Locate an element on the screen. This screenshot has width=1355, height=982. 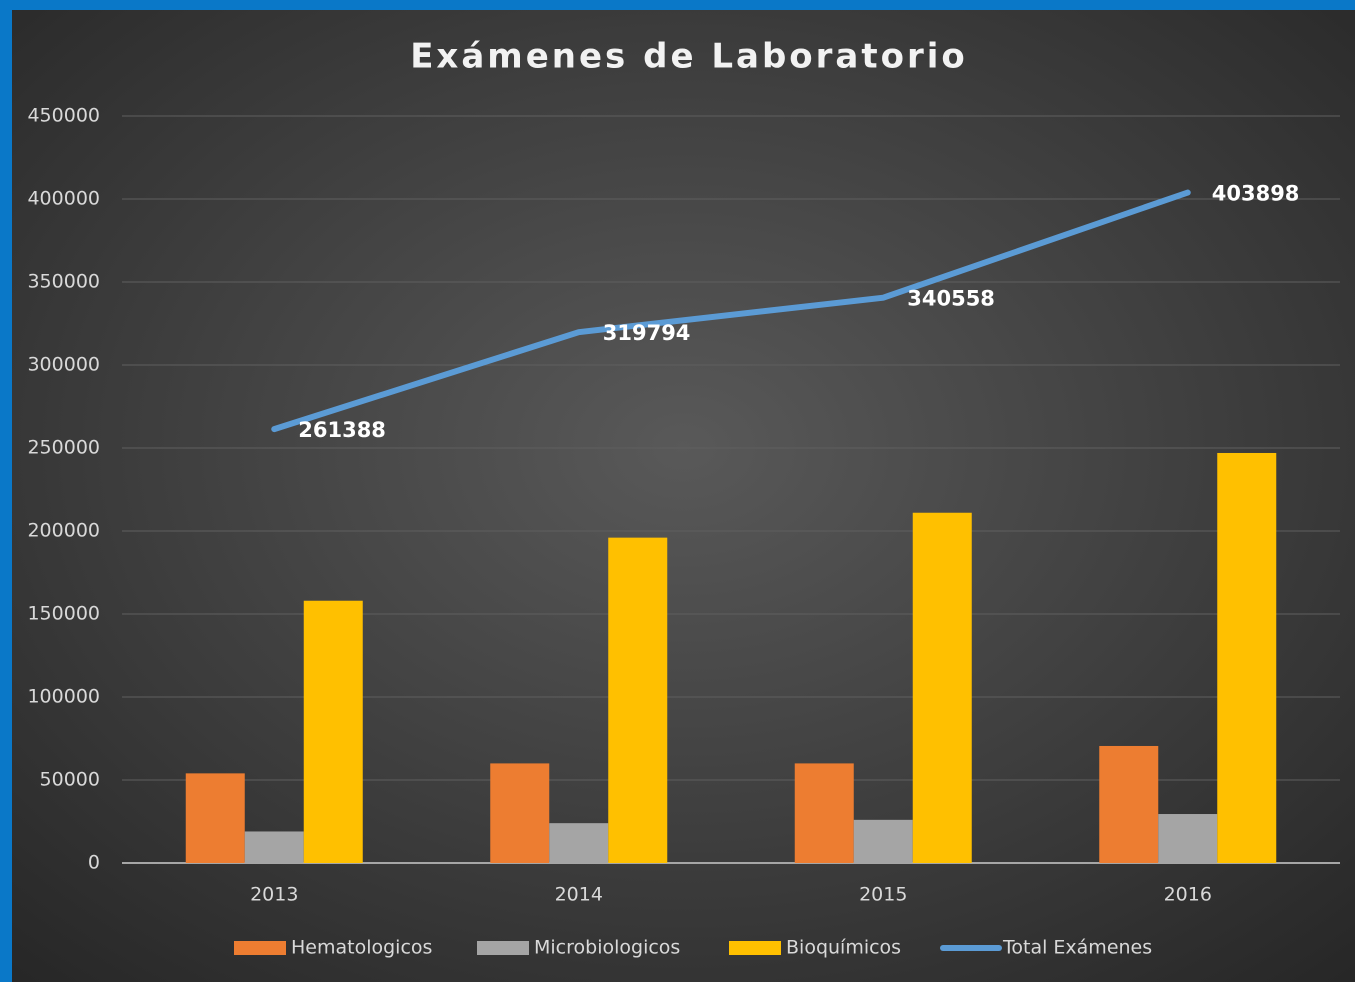
legend-label: Bioquímicos is located at coordinates (843, 948).